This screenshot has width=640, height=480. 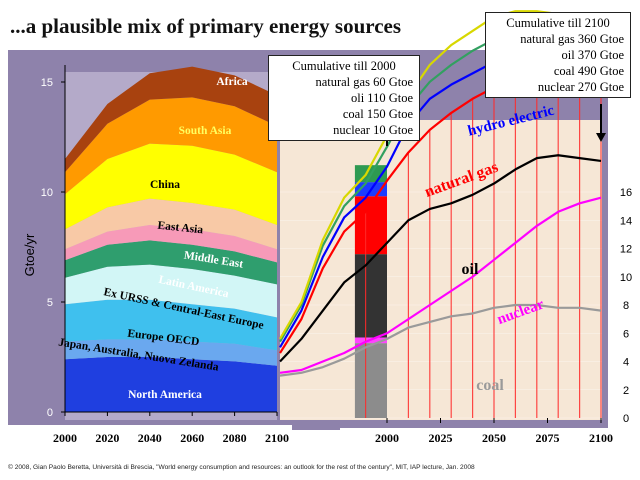 What do you see at coordinates (232, 82) in the screenshot?
I see `region-label: Africa` at bounding box center [232, 82].